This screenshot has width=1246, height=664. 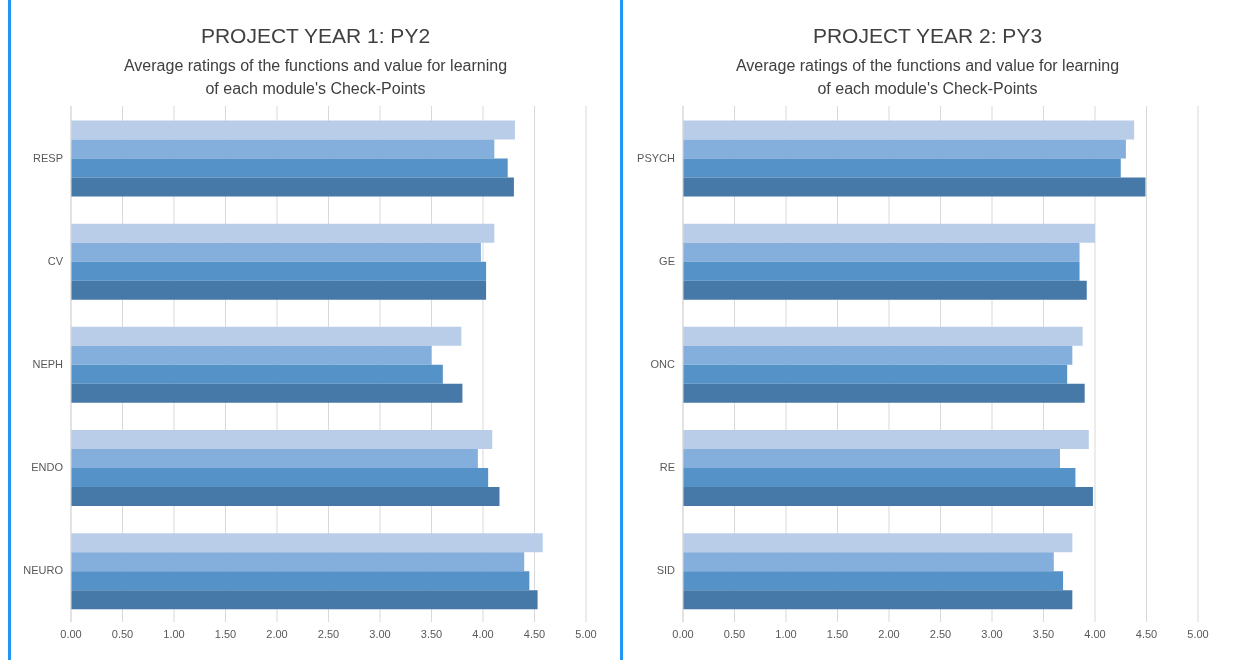 What do you see at coordinates (666, 570) in the screenshot?
I see `y-tick-label: SID` at bounding box center [666, 570].